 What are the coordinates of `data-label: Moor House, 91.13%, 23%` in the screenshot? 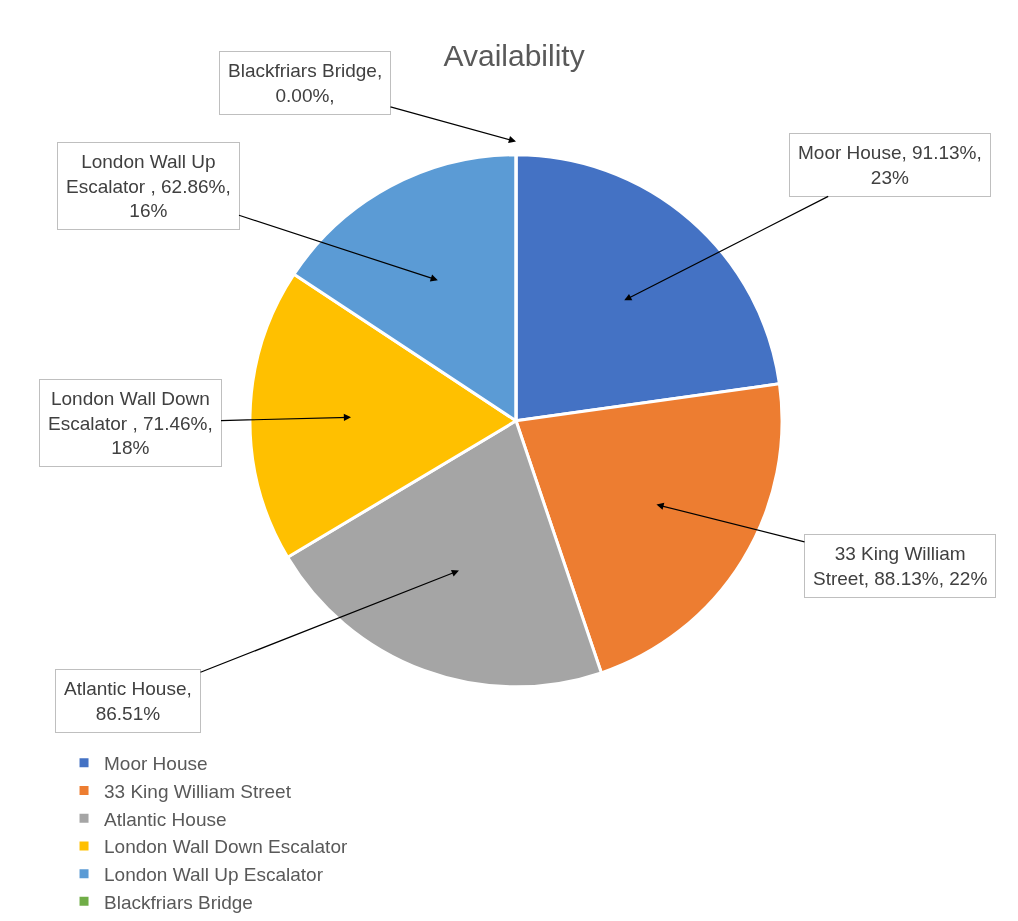 It's located at (890, 165).